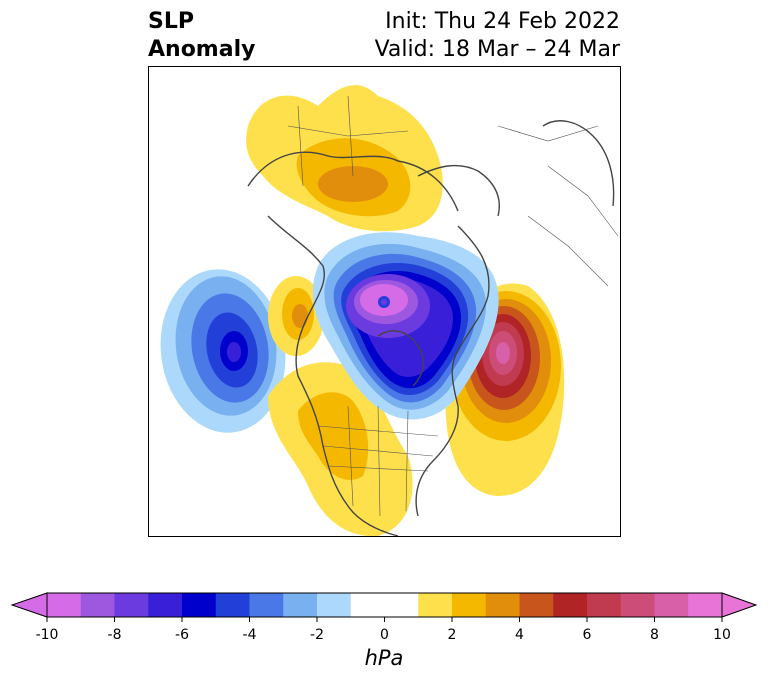 Image resolution: width=768 pixels, height=686 pixels. What do you see at coordinates (519, 635) in the screenshot?
I see `colorbar-tick-label: 4` at bounding box center [519, 635].